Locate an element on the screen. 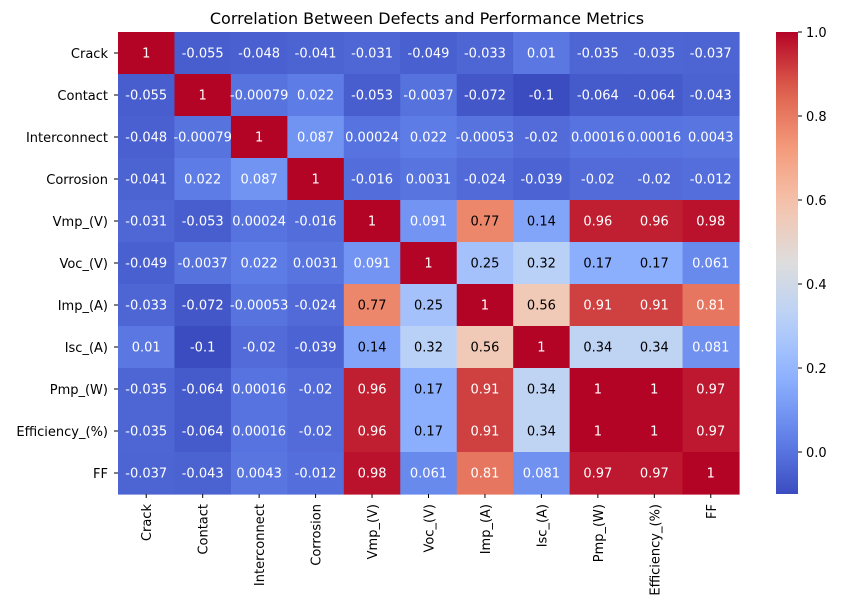  y-tick-label: Isc_(A) is located at coordinates (86, 348).